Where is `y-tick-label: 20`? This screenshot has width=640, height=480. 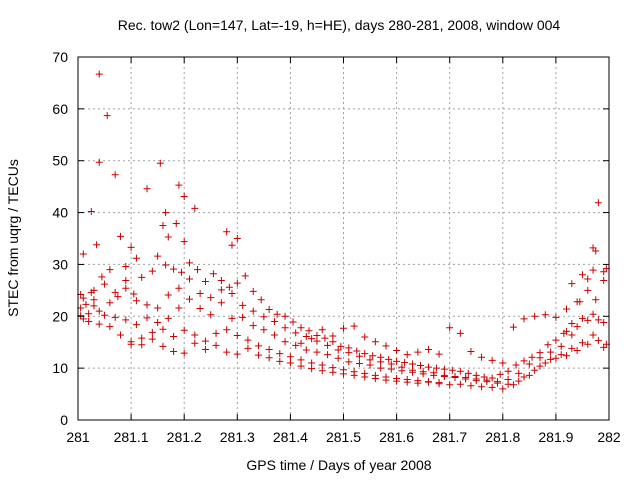 y-tick-label: 20 is located at coordinates (60, 316).